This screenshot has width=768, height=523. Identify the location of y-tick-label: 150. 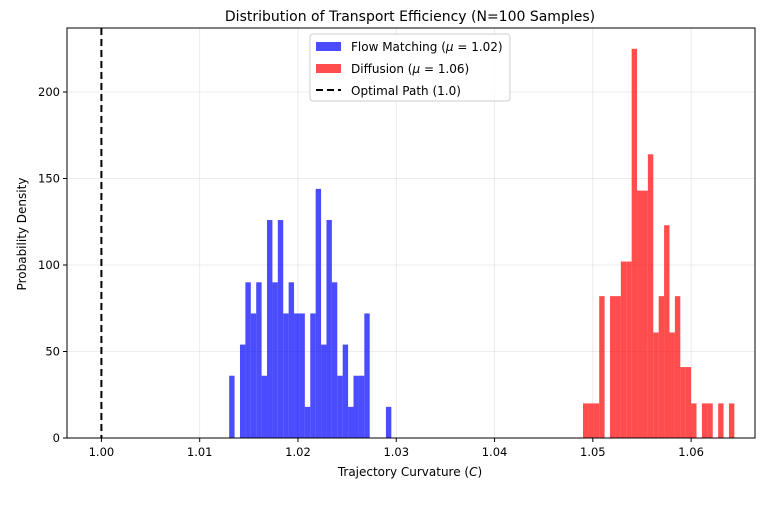
(49, 179).